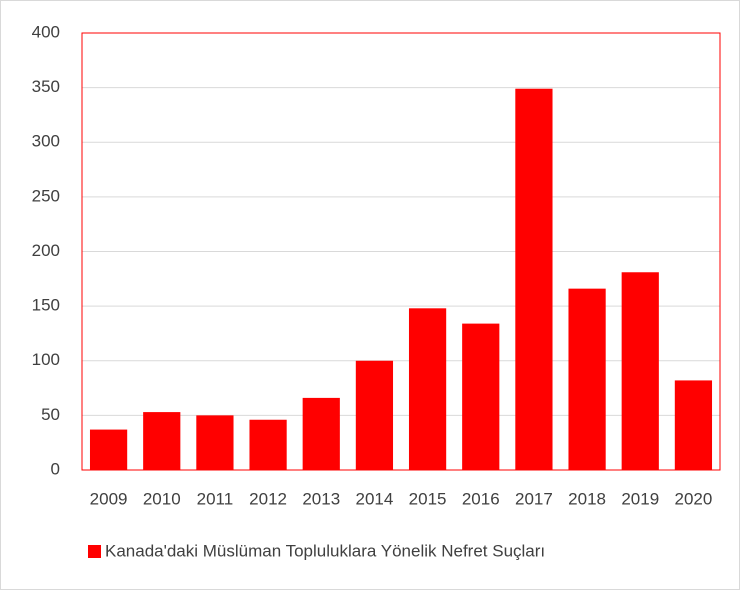  What do you see at coordinates (481, 498) in the screenshot?
I see `x-tick-label: 2016` at bounding box center [481, 498].